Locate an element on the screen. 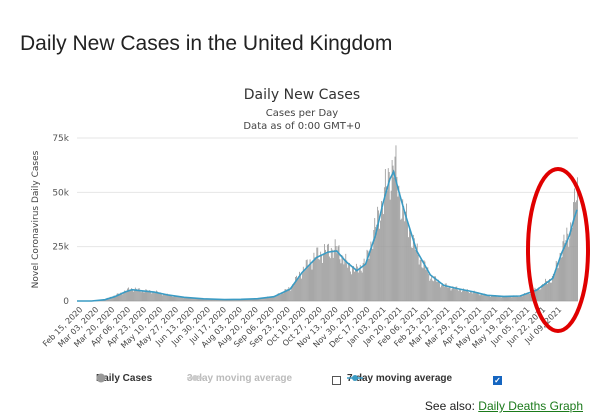  checkbox-3day-average is located at coordinates (336, 380).